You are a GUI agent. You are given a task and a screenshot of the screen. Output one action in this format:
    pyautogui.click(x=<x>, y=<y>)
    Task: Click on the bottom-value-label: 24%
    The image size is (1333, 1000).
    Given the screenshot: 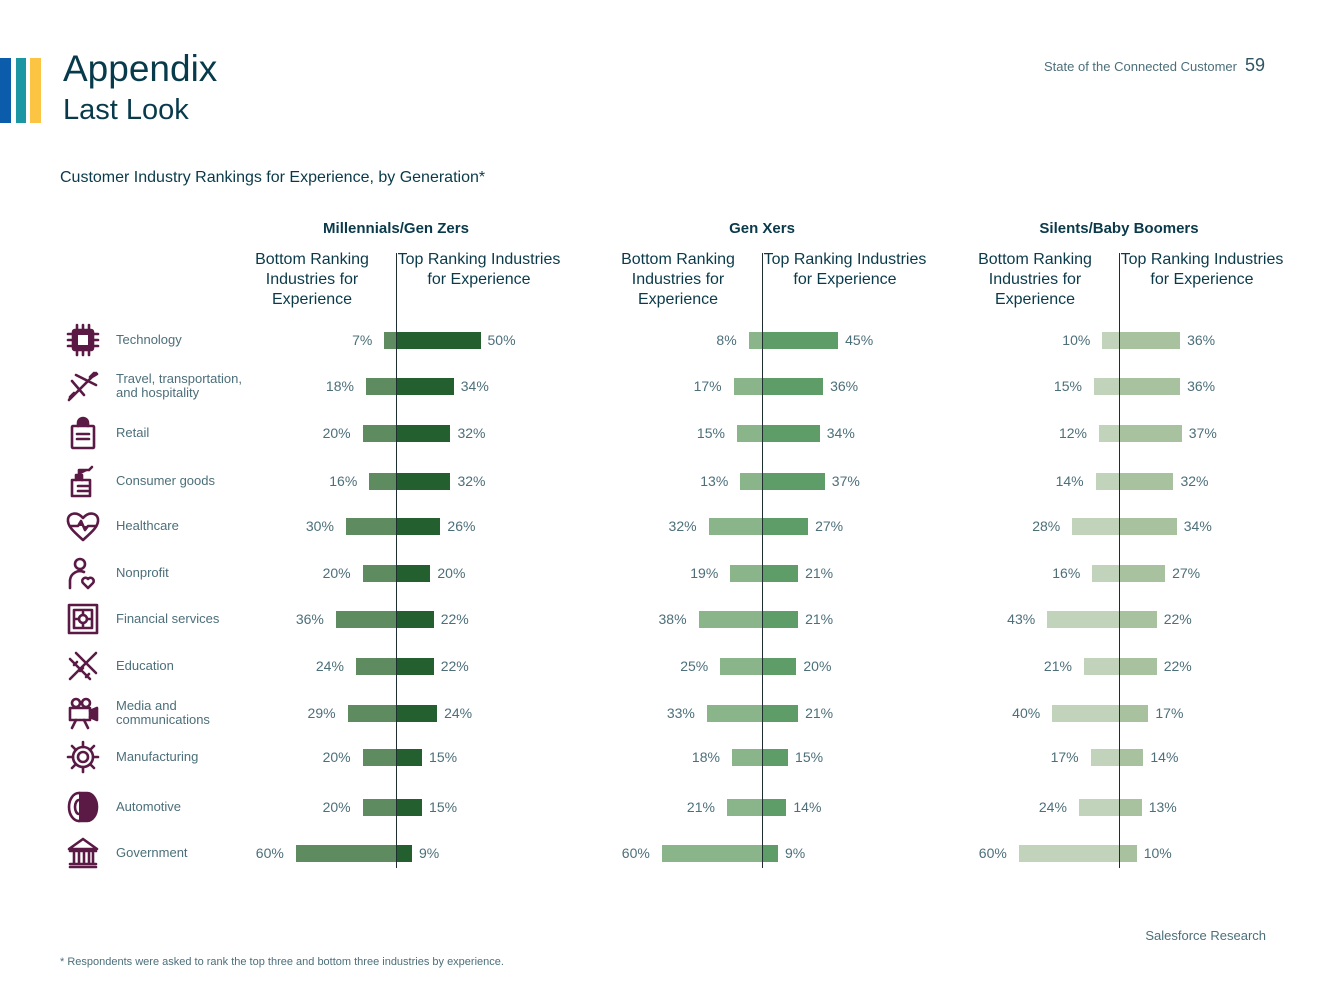 What is the action you would take?
    pyautogui.click(x=329, y=666)
    